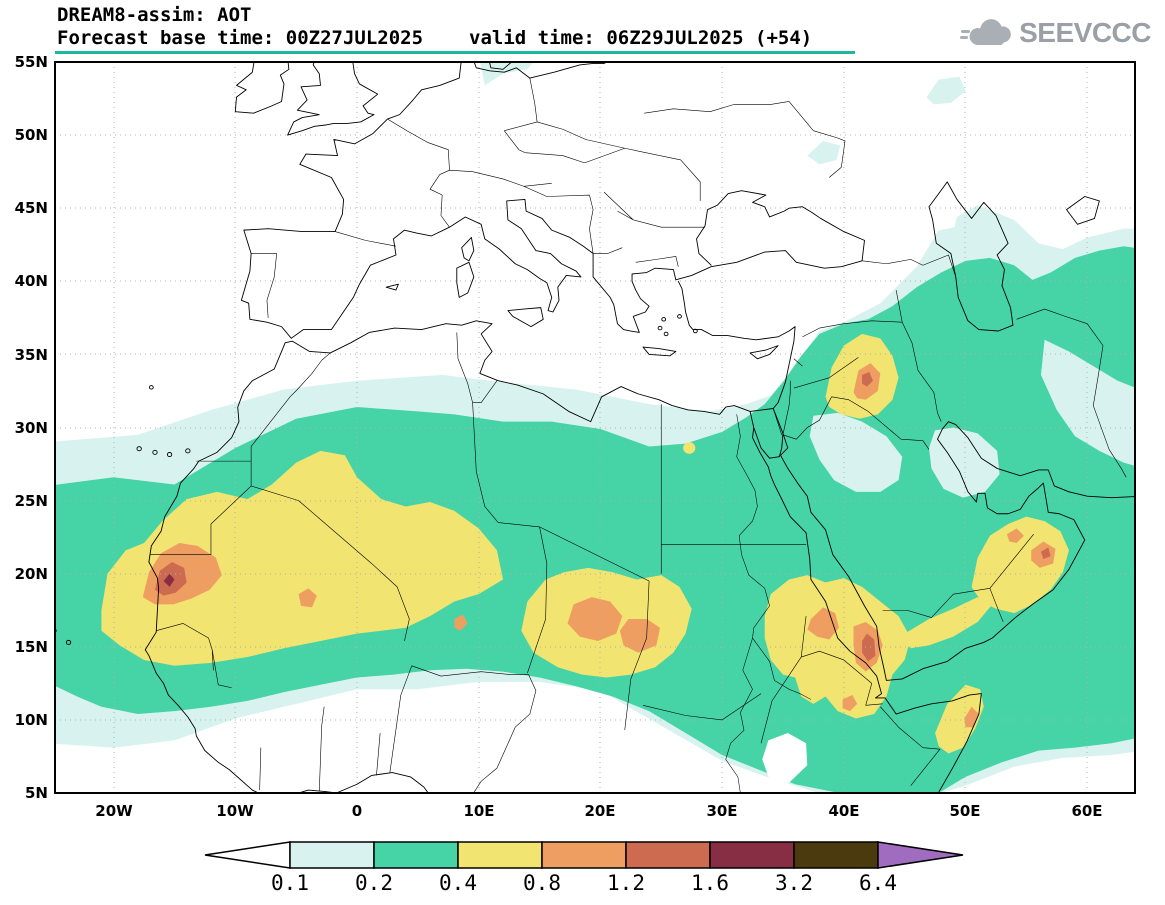 This screenshot has width=1165, height=905. I want to click on lon-tick-label: 20E, so click(599, 811).